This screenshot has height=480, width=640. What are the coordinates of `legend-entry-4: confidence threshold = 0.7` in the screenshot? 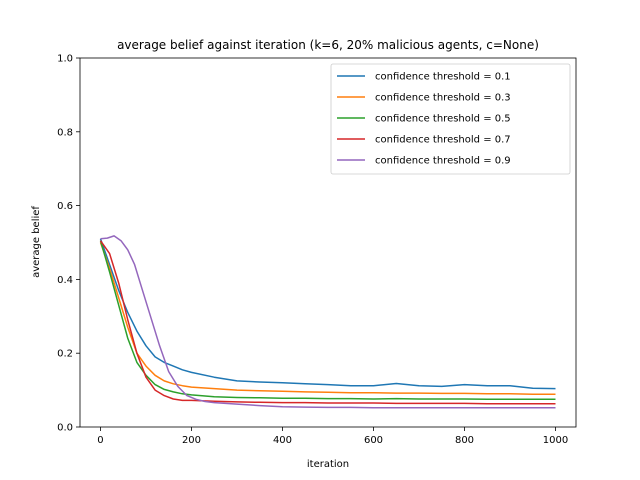 It's located at (443, 140).